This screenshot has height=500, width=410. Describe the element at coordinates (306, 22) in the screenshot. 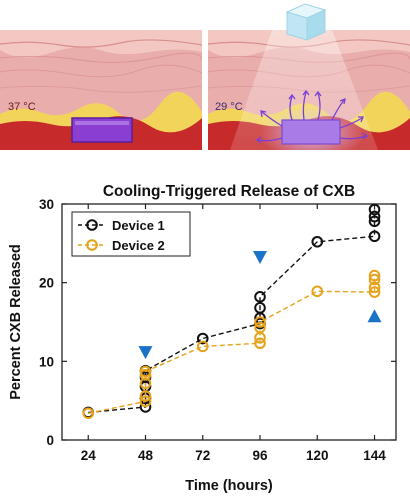

I see `ice-cube-icon` at that location.